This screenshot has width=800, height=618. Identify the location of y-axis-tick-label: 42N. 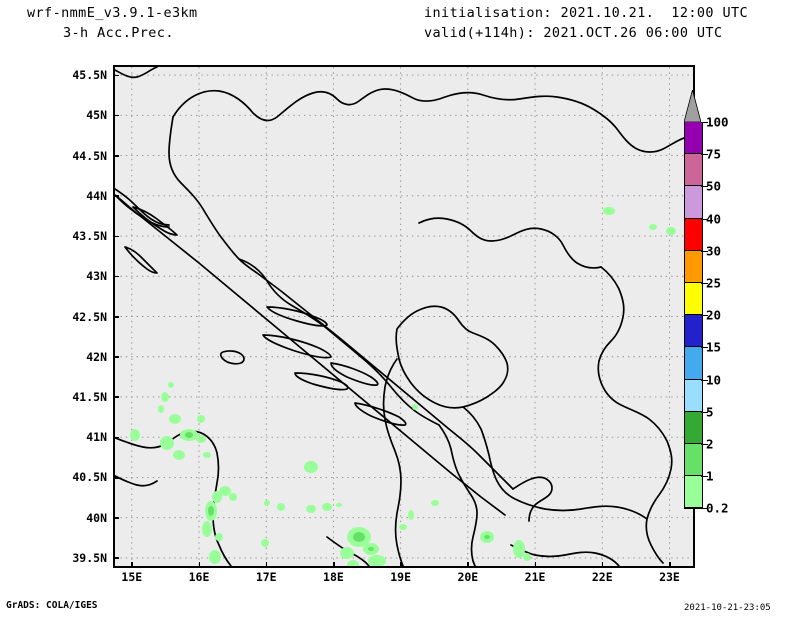
(96, 356).